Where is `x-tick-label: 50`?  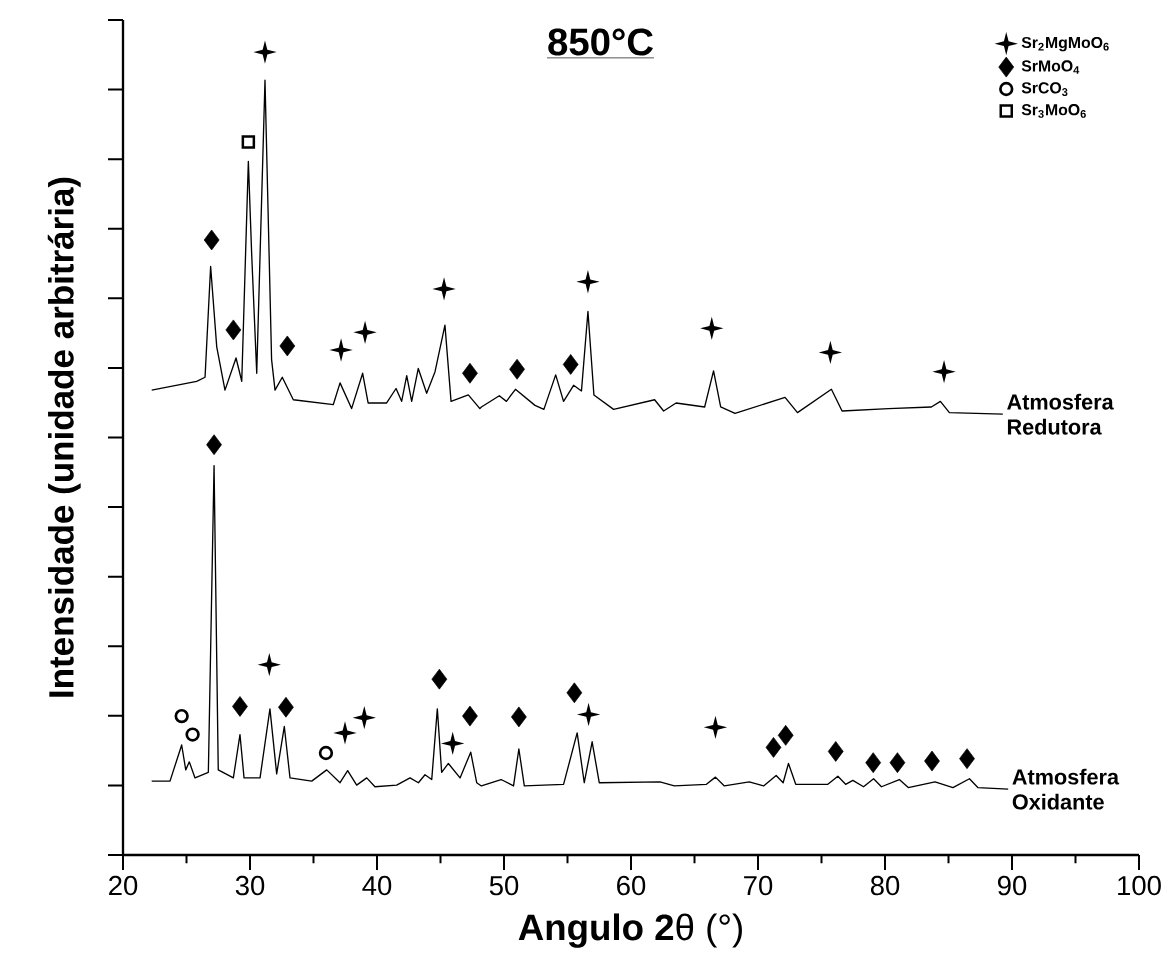
x-tick-label: 50 is located at coordinates (504, 885).